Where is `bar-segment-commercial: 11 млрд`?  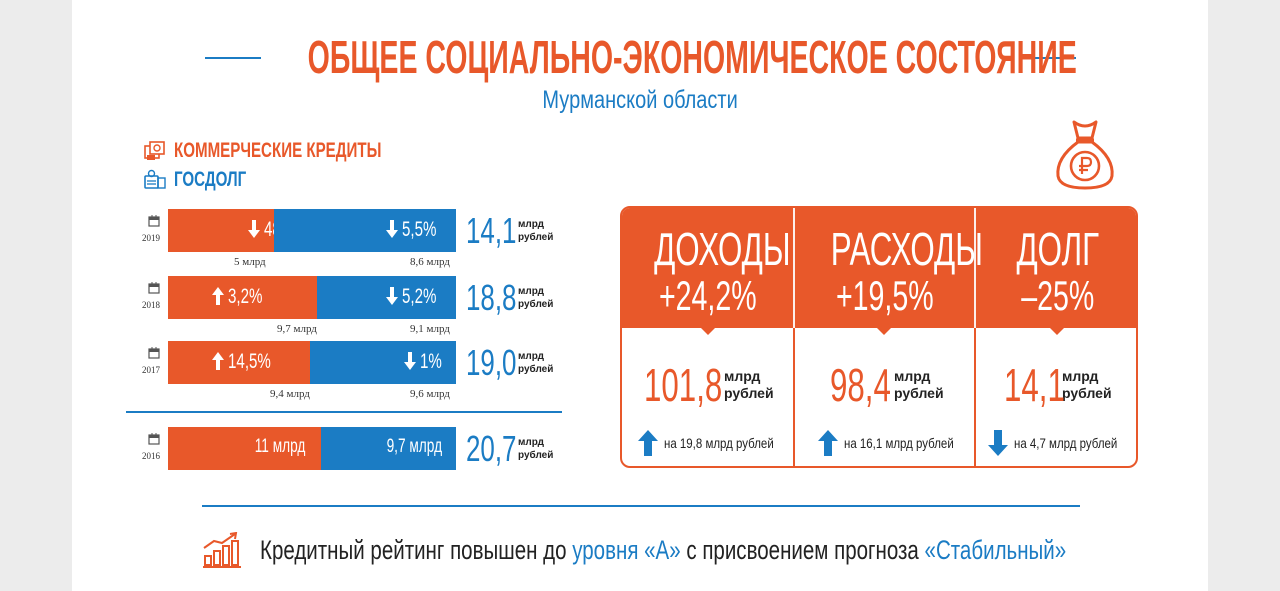 bar-segment-commercial: 11 млрд is located at coordinates (244, 448).